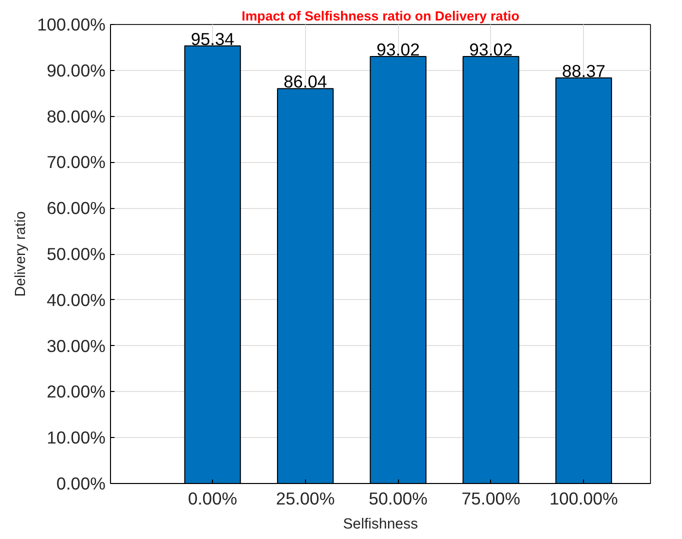 The height and width of the screenshot is (539, 682). Describe the element at coordinates (213, 498) in the screenshot. I see `x-tick-label: 0.00%` at that location.